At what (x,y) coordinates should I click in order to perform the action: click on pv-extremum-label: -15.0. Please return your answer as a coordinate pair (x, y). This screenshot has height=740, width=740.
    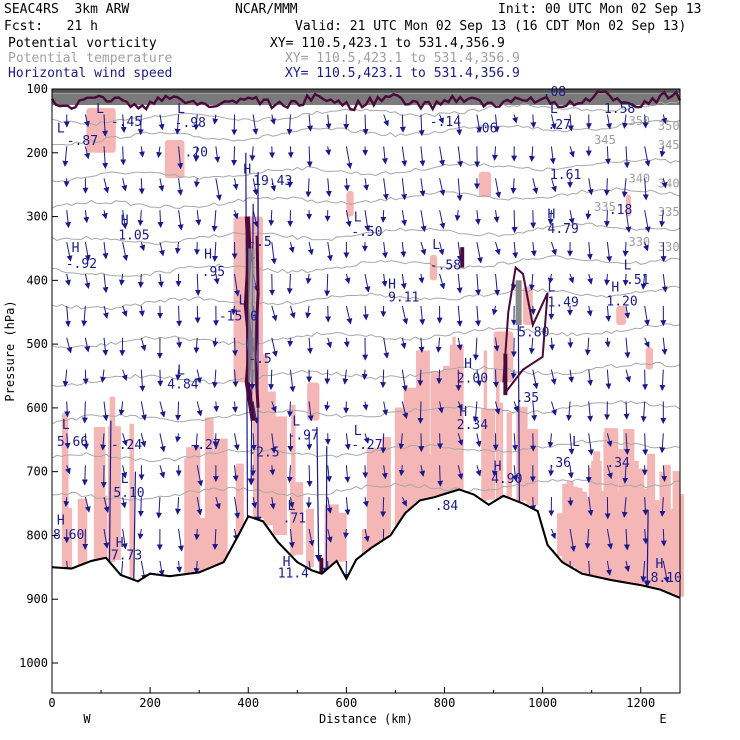
    Looking at the image, I should click on (238, 316).